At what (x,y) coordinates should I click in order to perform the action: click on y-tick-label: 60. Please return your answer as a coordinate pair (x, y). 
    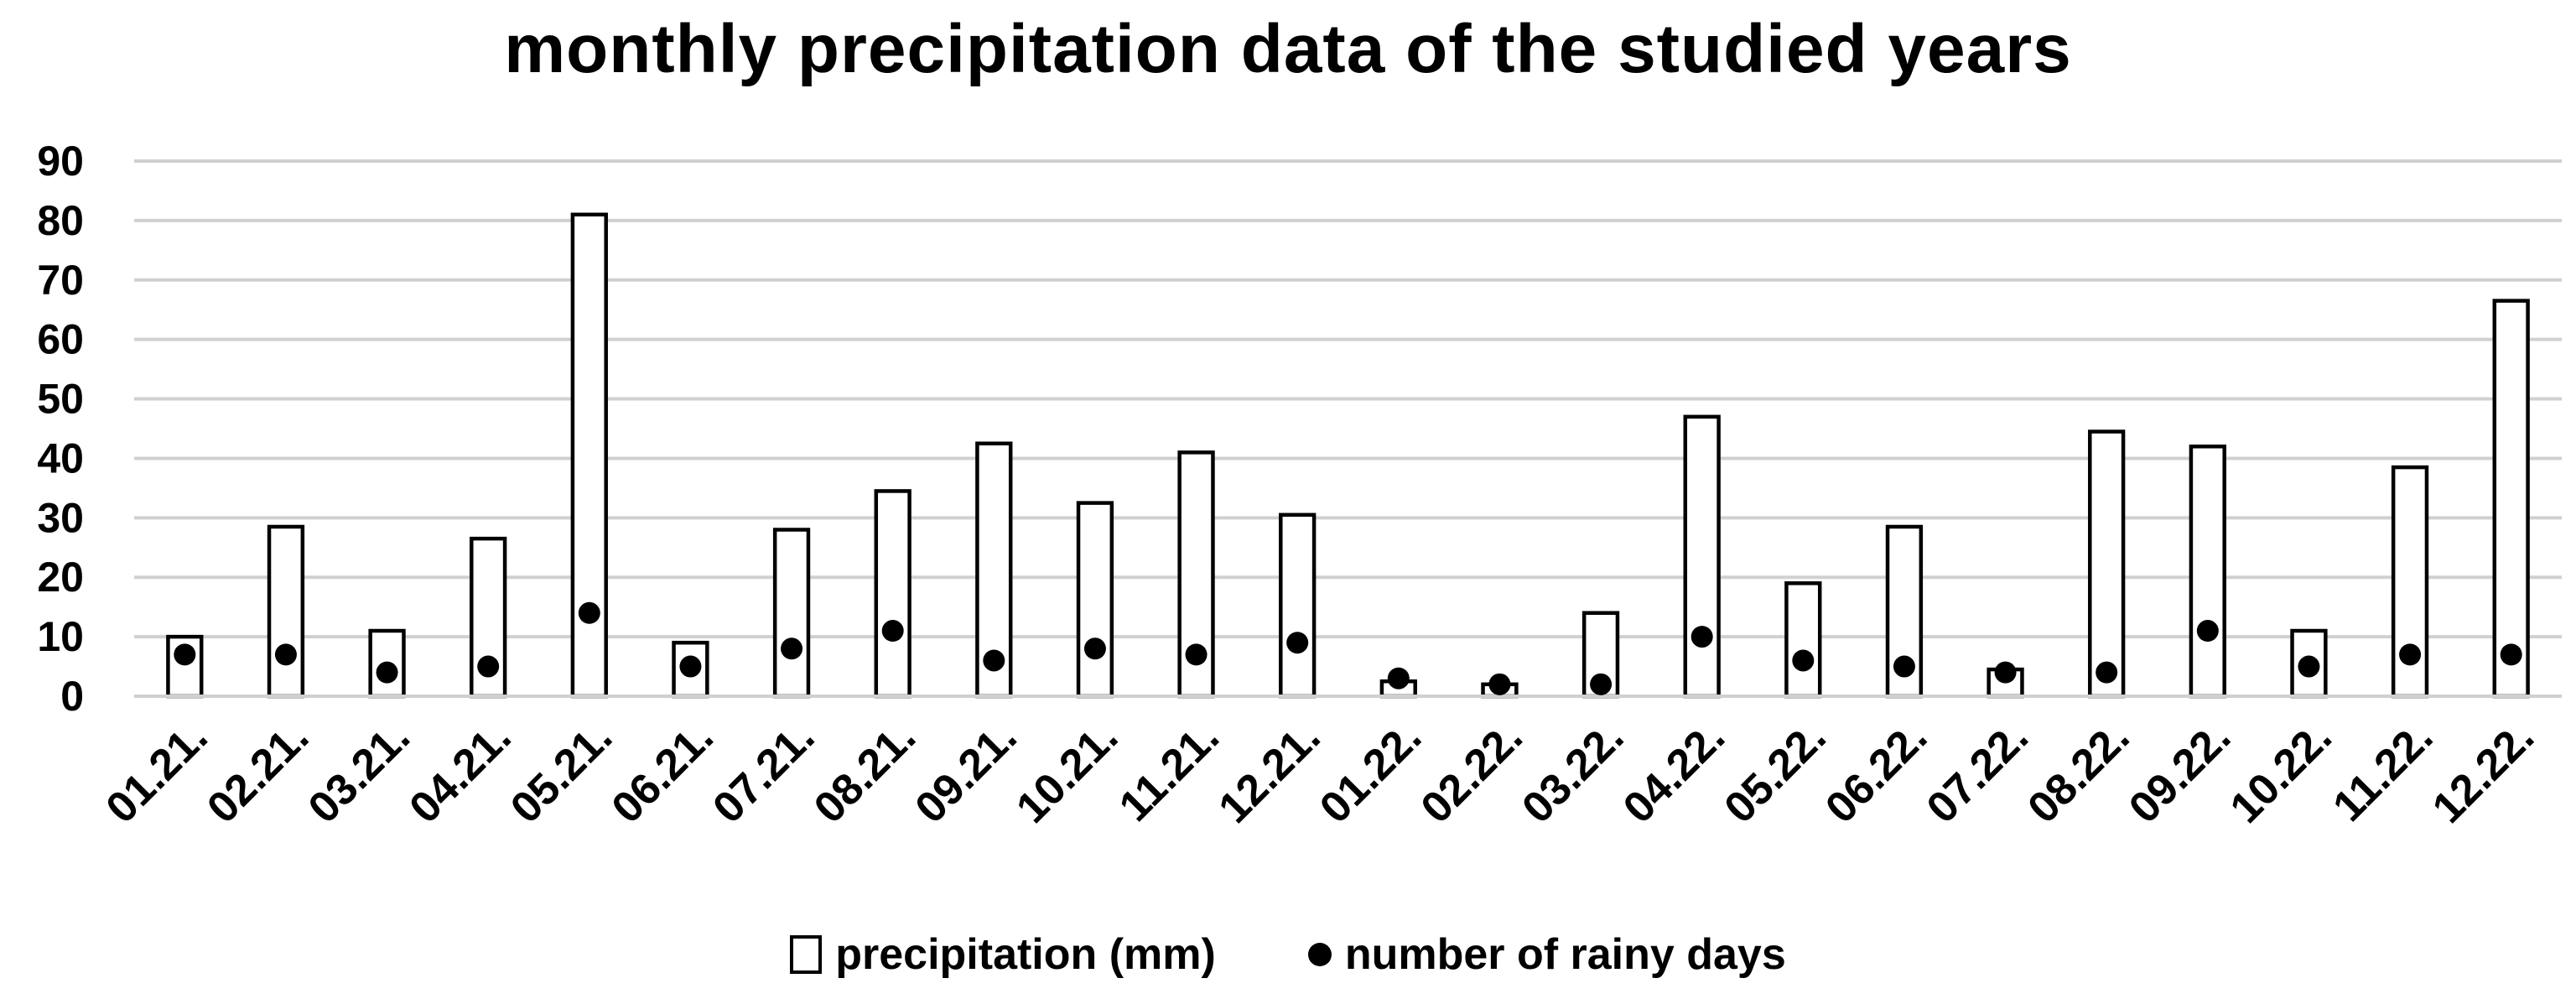
    Looking at the image, I should click on (60, 339).